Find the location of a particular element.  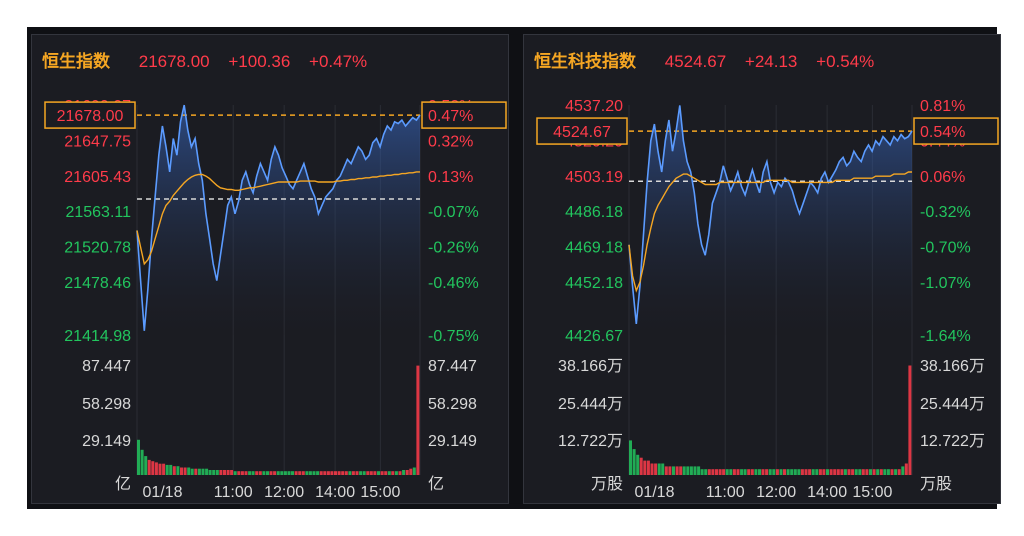

current-pct-tag is located at coordinates (464, 115).